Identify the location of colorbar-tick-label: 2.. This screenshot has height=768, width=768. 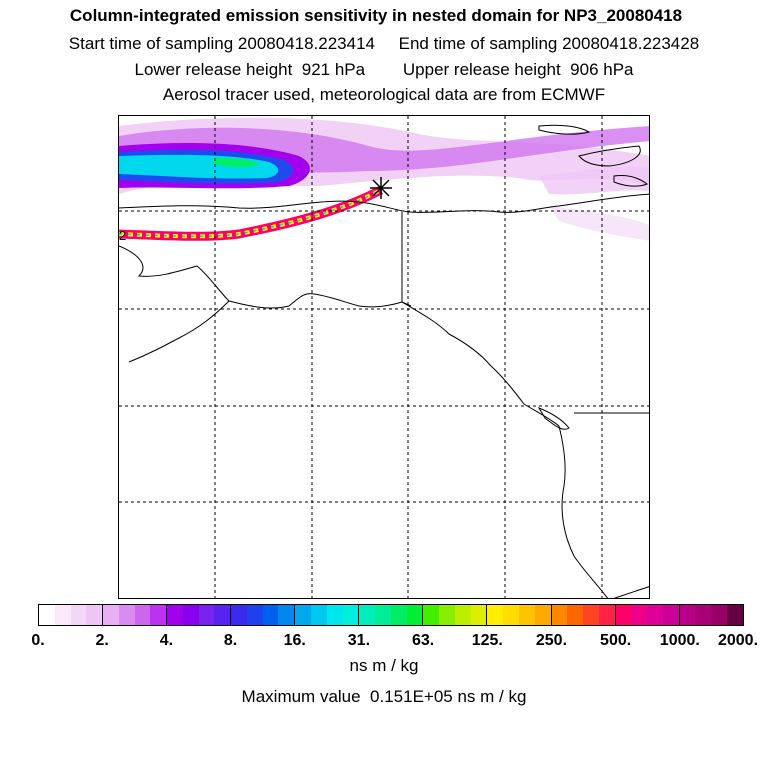
(102, 640).